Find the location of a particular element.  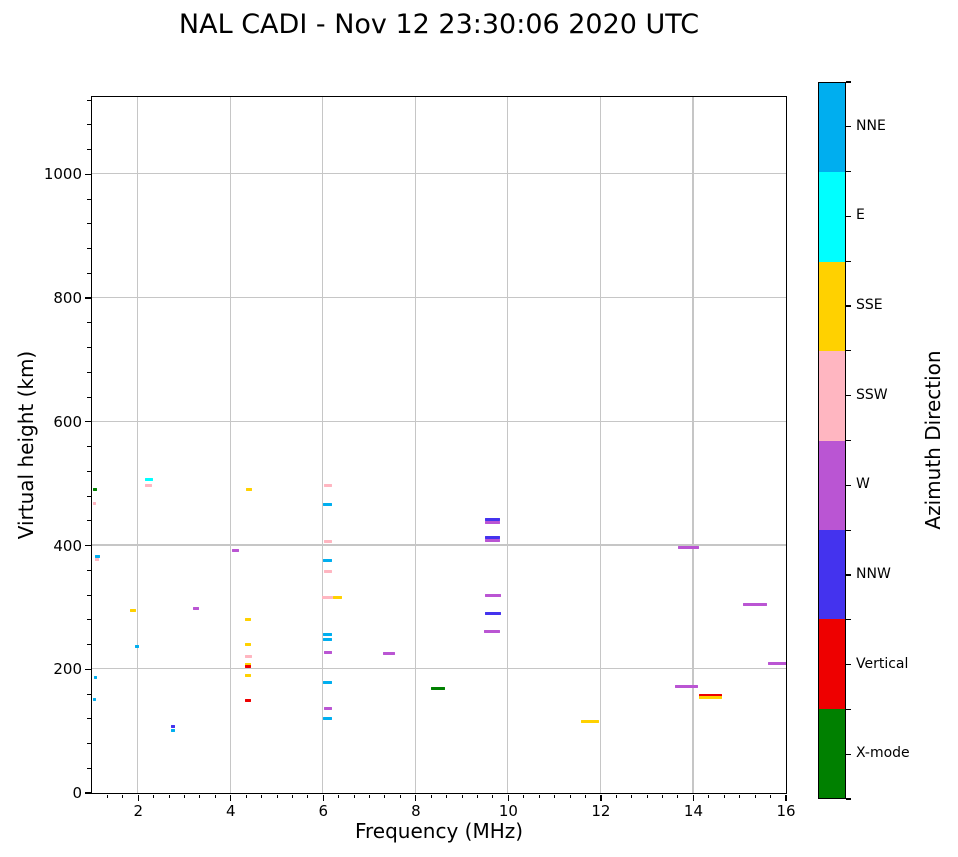

y-tick-label: 200 is located at coordinates (67, 669).